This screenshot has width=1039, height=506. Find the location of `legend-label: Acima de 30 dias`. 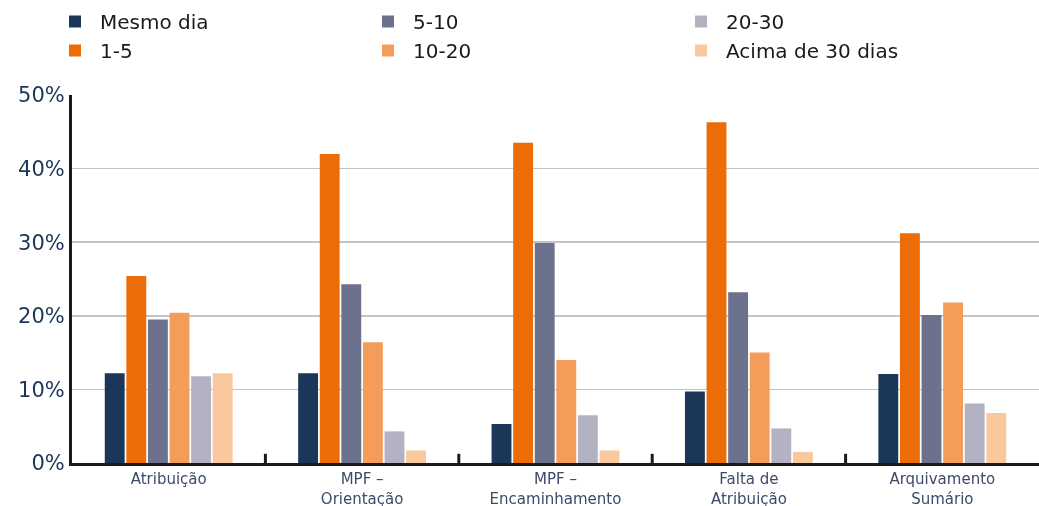

legend-label: Acima de 30 dias is located at coordinates (812, 51).